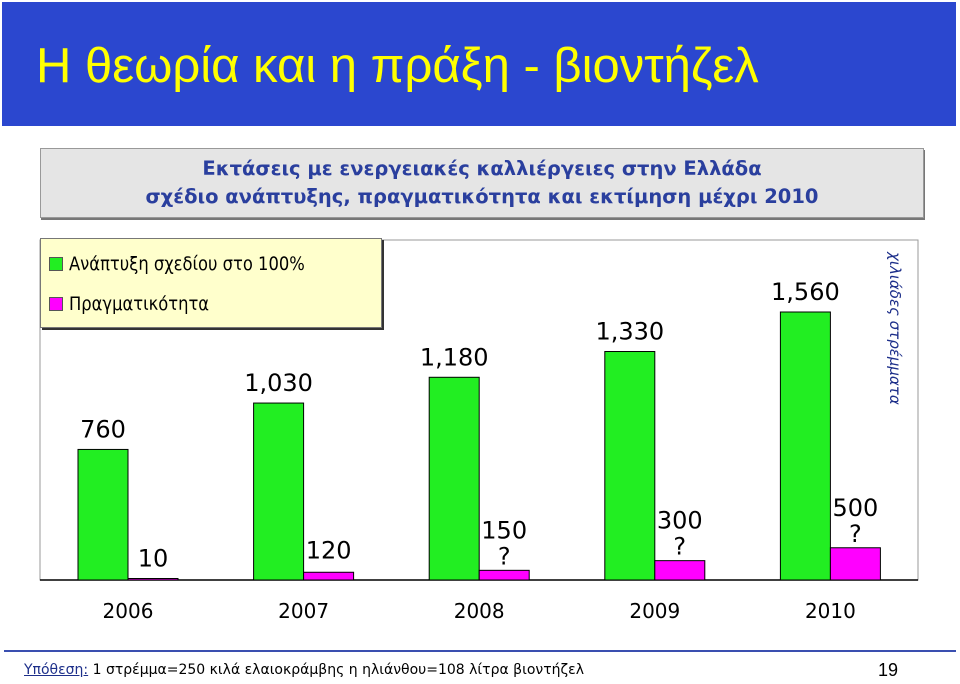 This screenshot has width=960, height=684. I want to click on page-title: Η θεωρία και η πράξη - βιοντήζελ, so click(397, 66).